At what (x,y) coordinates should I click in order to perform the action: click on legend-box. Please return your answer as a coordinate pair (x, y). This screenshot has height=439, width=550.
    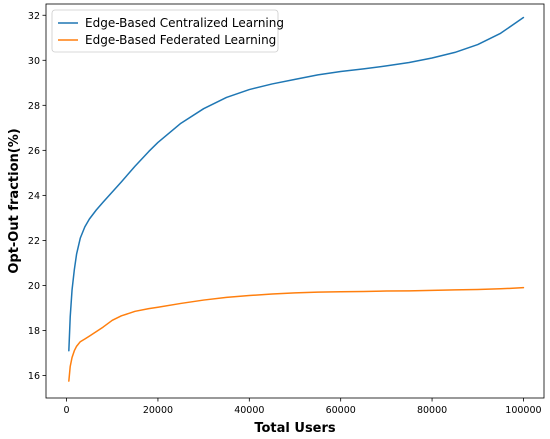
    Looking at the image, I should click on (165, 31).